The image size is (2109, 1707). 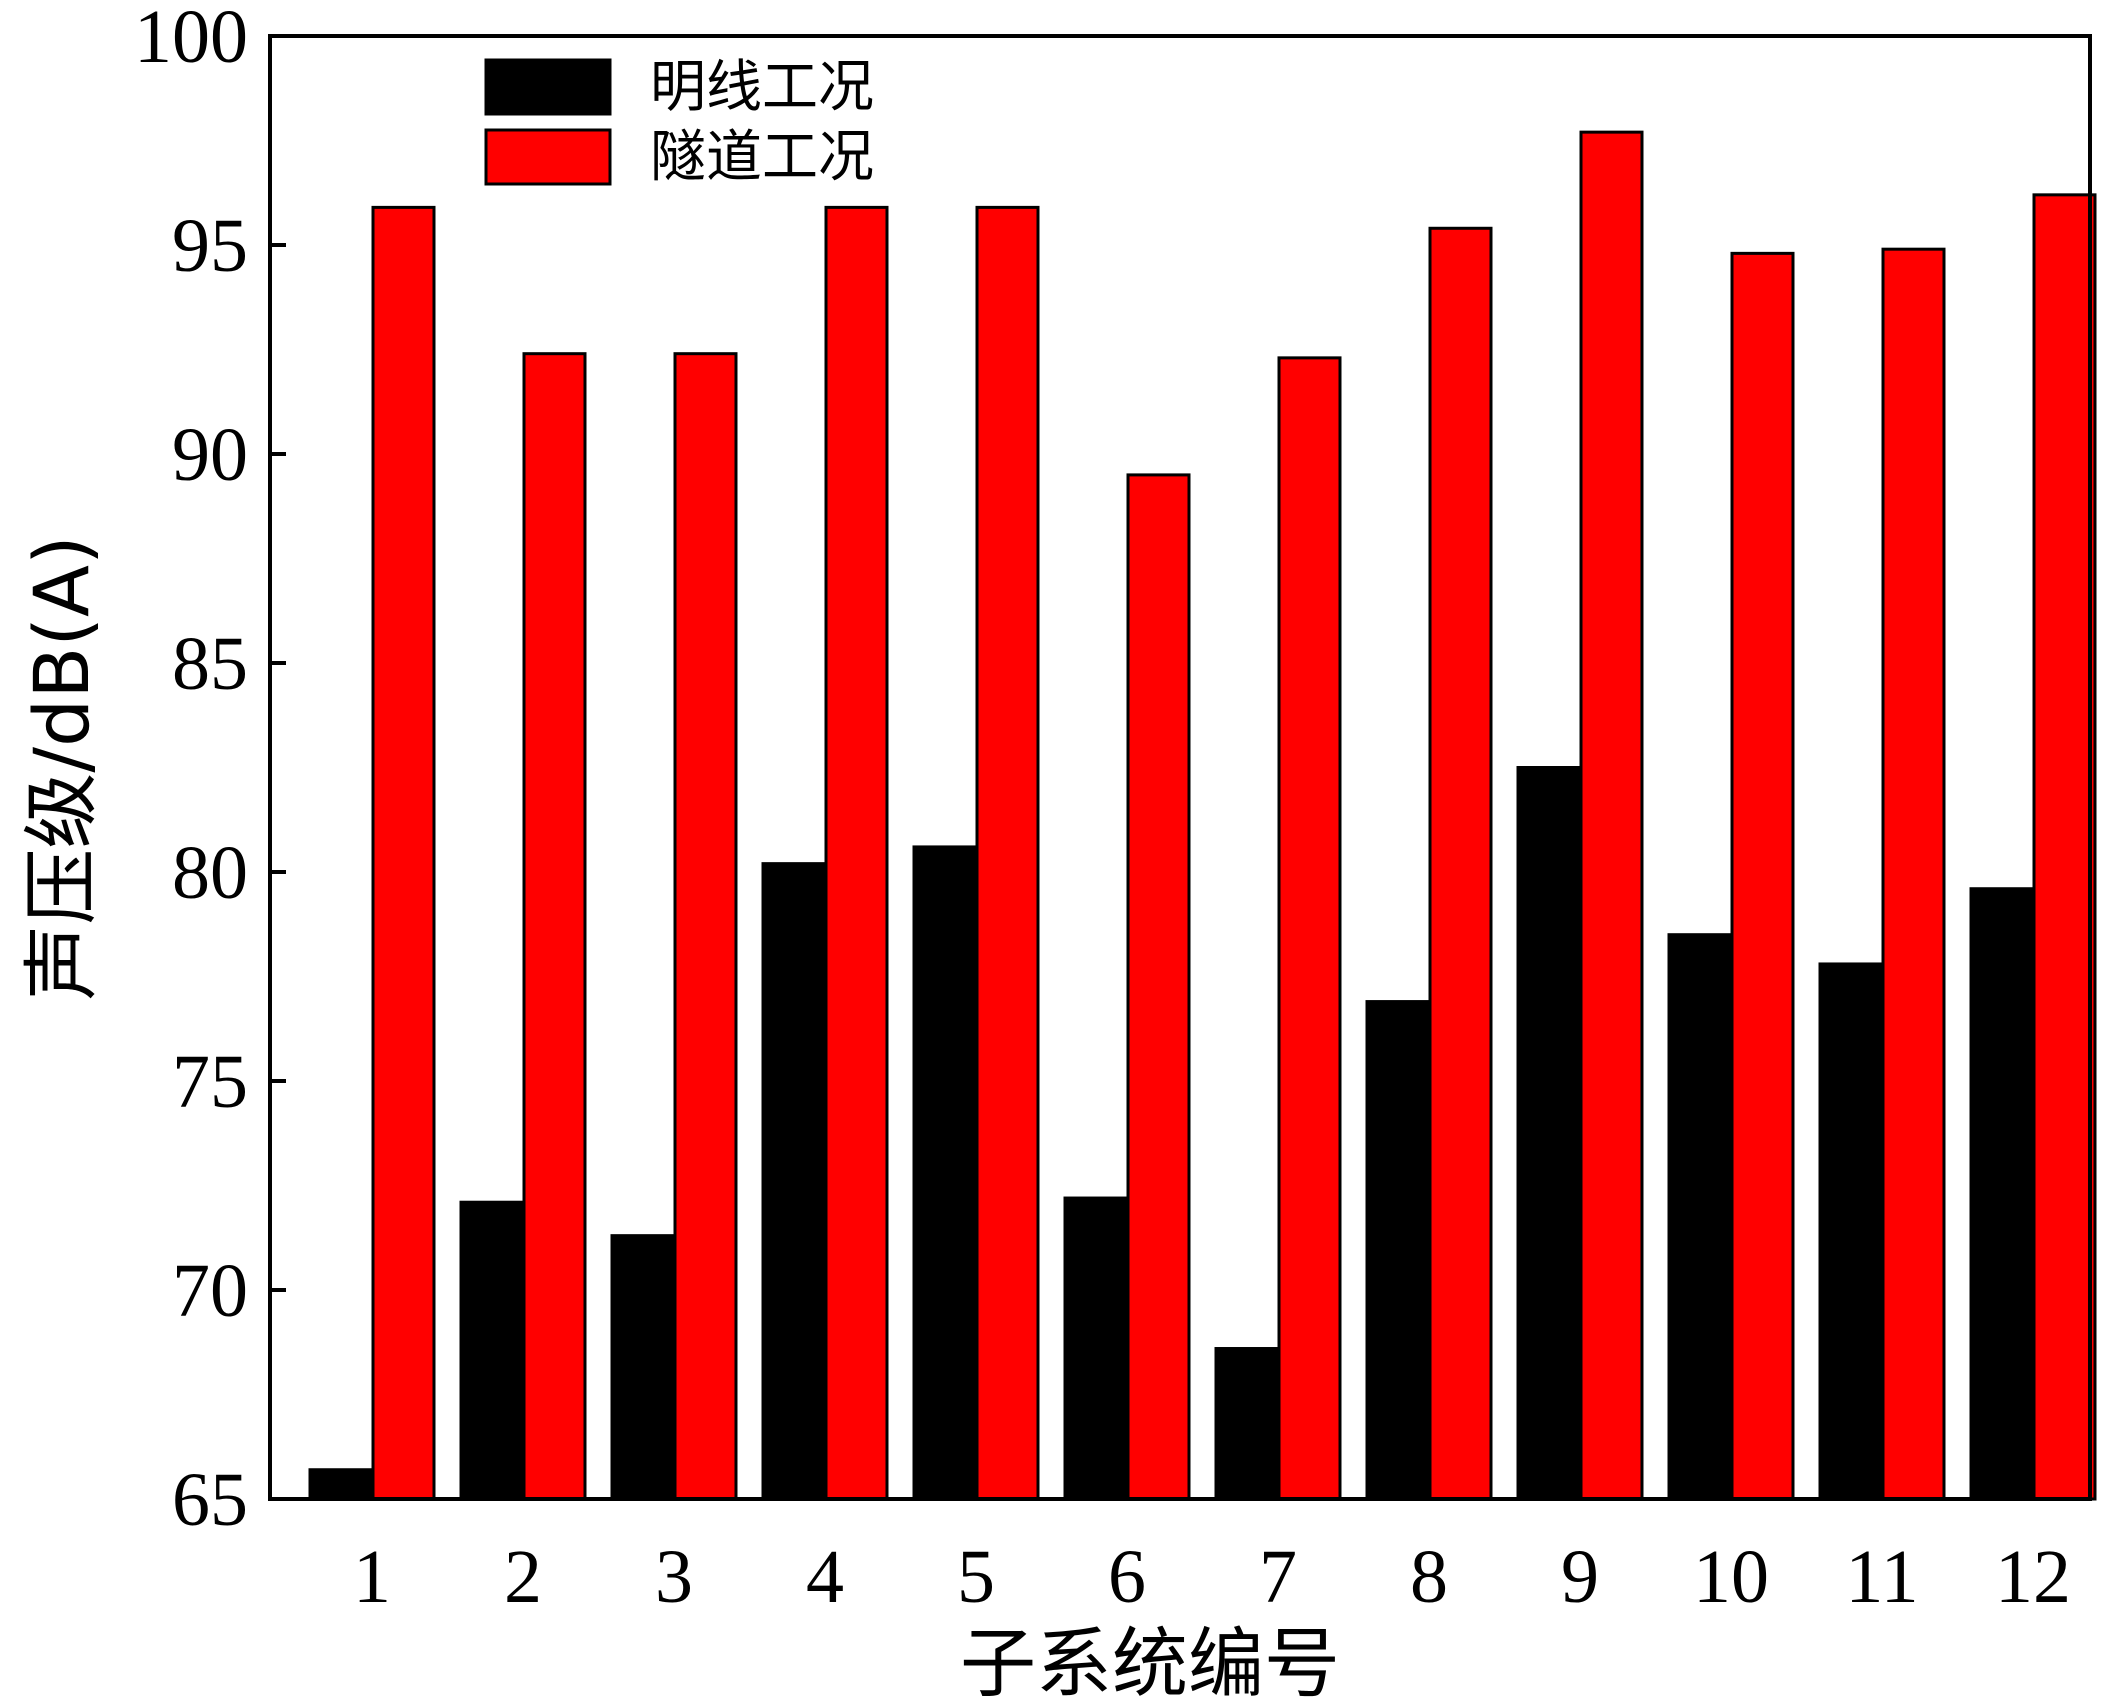 I want to click on x-tick-label: 6, so click(x=1127, y=1577).